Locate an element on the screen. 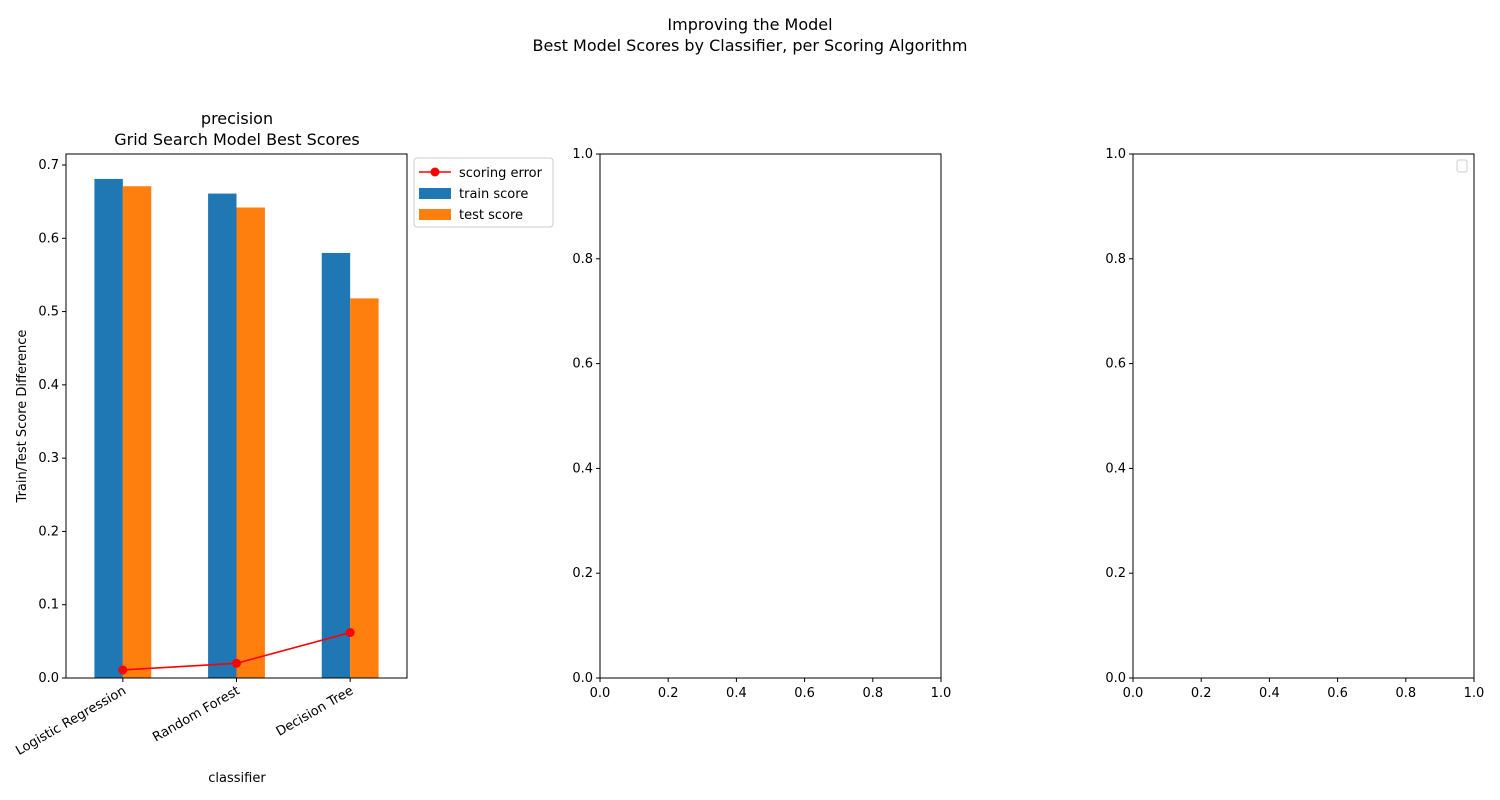 This screenshot has width=1500, height=800. legend-label: train score is located at coordinates (493, 194).